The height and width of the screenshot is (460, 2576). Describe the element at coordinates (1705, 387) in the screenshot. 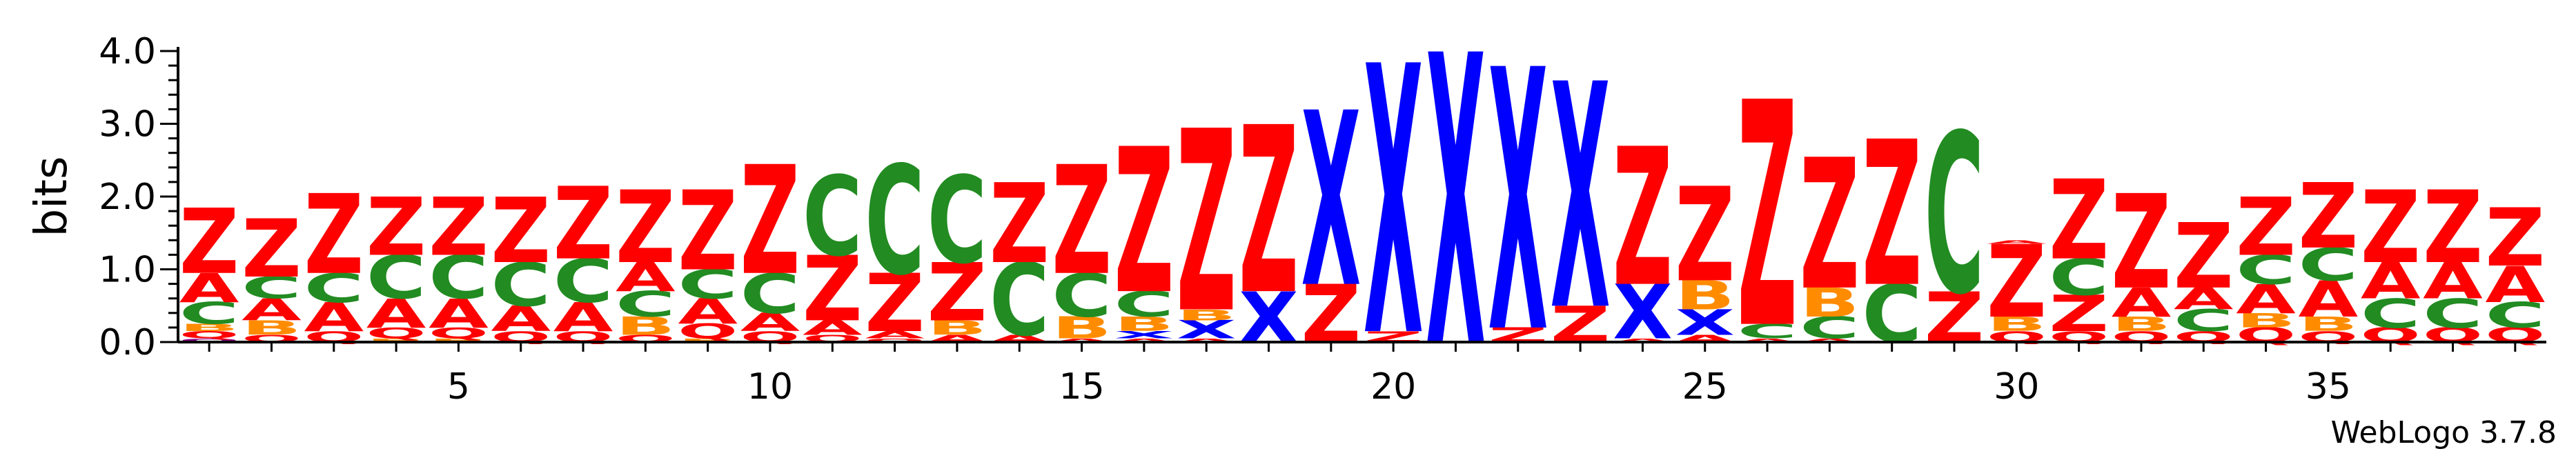

I see `x-tick-label: 25` at that location.